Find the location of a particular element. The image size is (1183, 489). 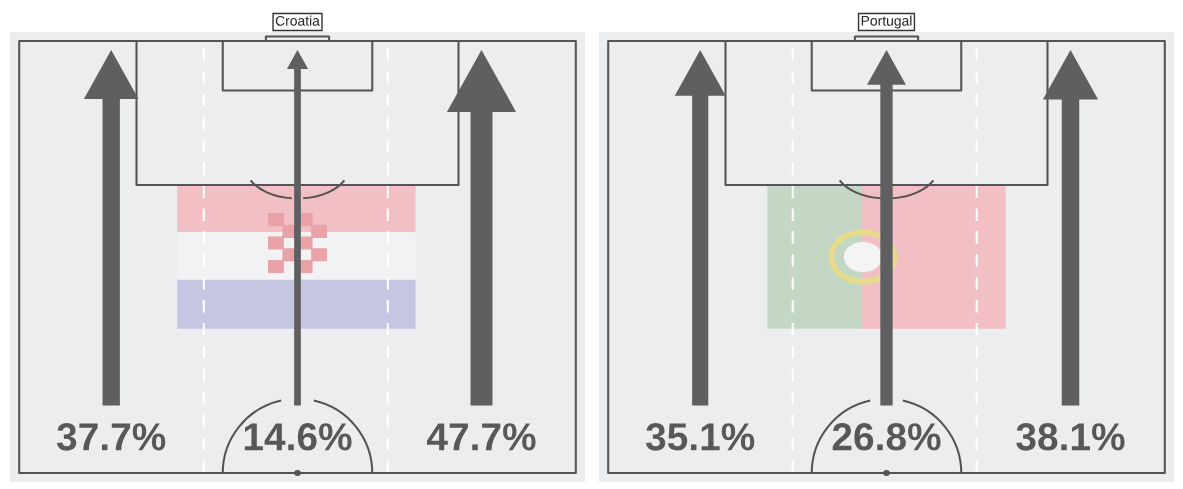

text: Portugal is located at coordinates (886, 22).